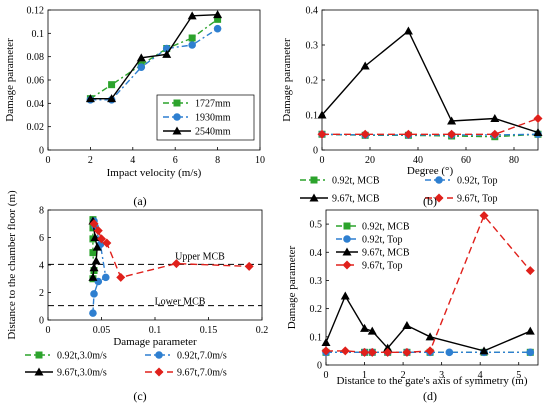 The image size is (550, 408). Describe the element at coordinates (315, 151) in the screenshot. I see `panel-b-y-tick-label: 0` at that location.